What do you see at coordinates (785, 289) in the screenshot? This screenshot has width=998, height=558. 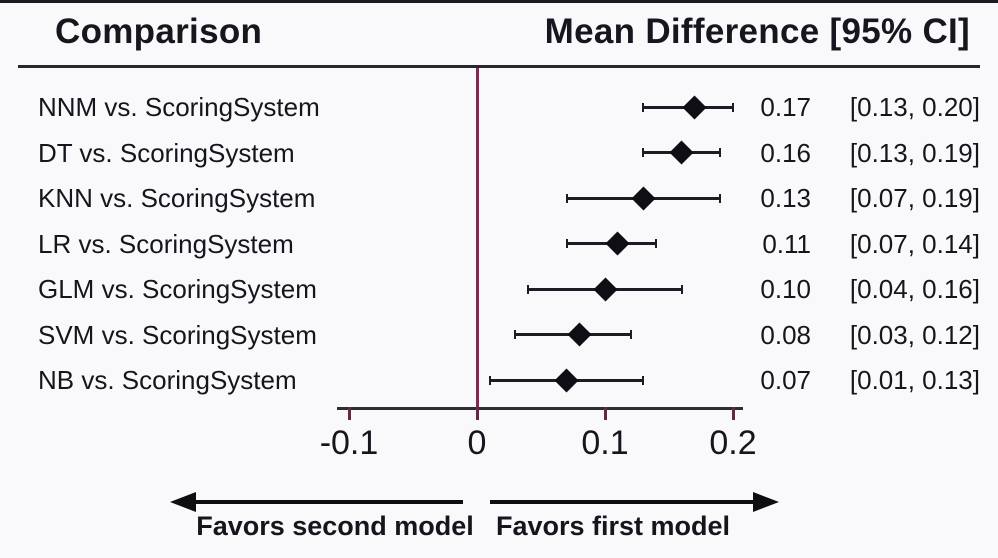 I see `estimate-value: 0.10` at bounding box center [785, 289].